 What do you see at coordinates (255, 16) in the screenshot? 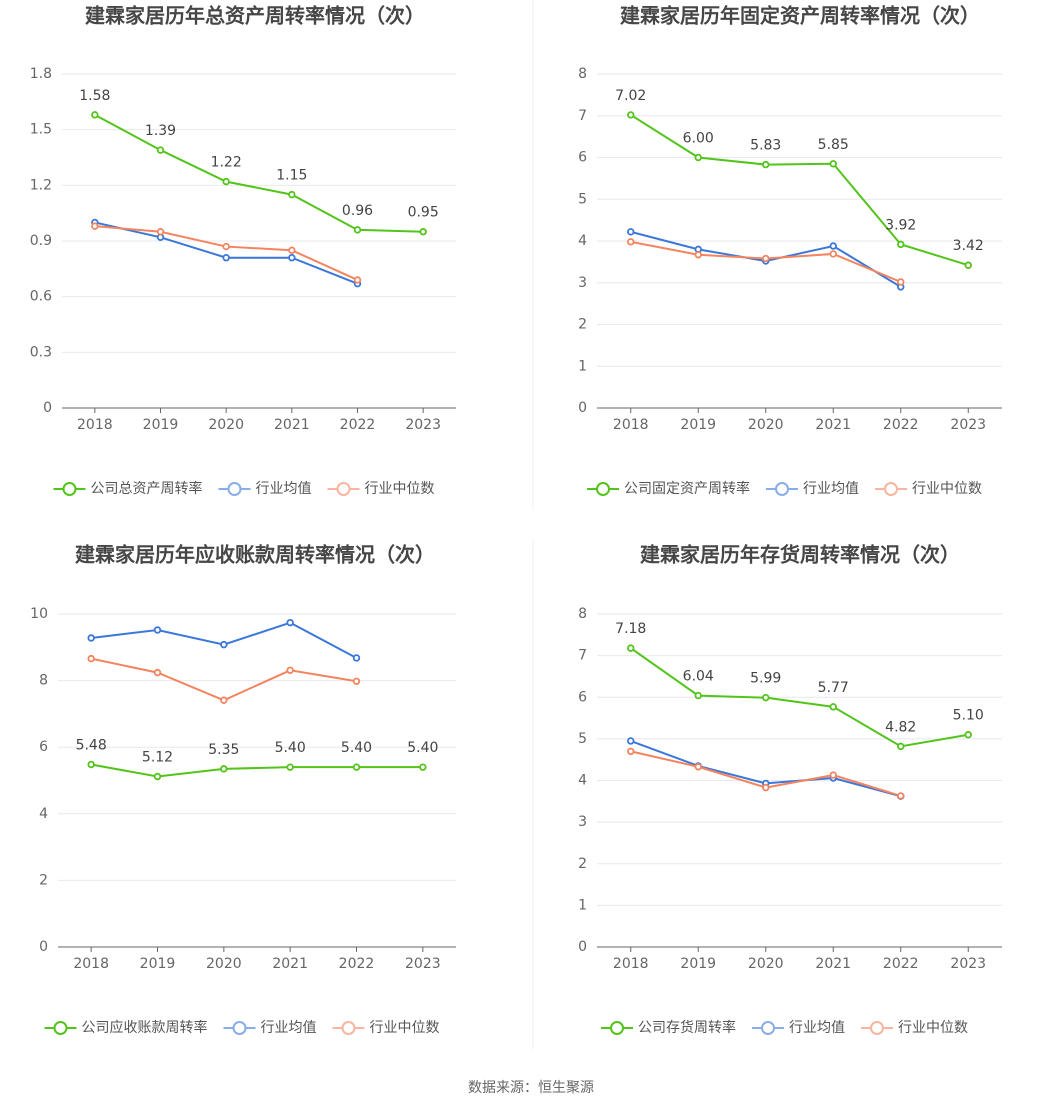
I see `chart-title: 建霖家居历年总资产周转率情况（次）` at bounding box center [255, 16].